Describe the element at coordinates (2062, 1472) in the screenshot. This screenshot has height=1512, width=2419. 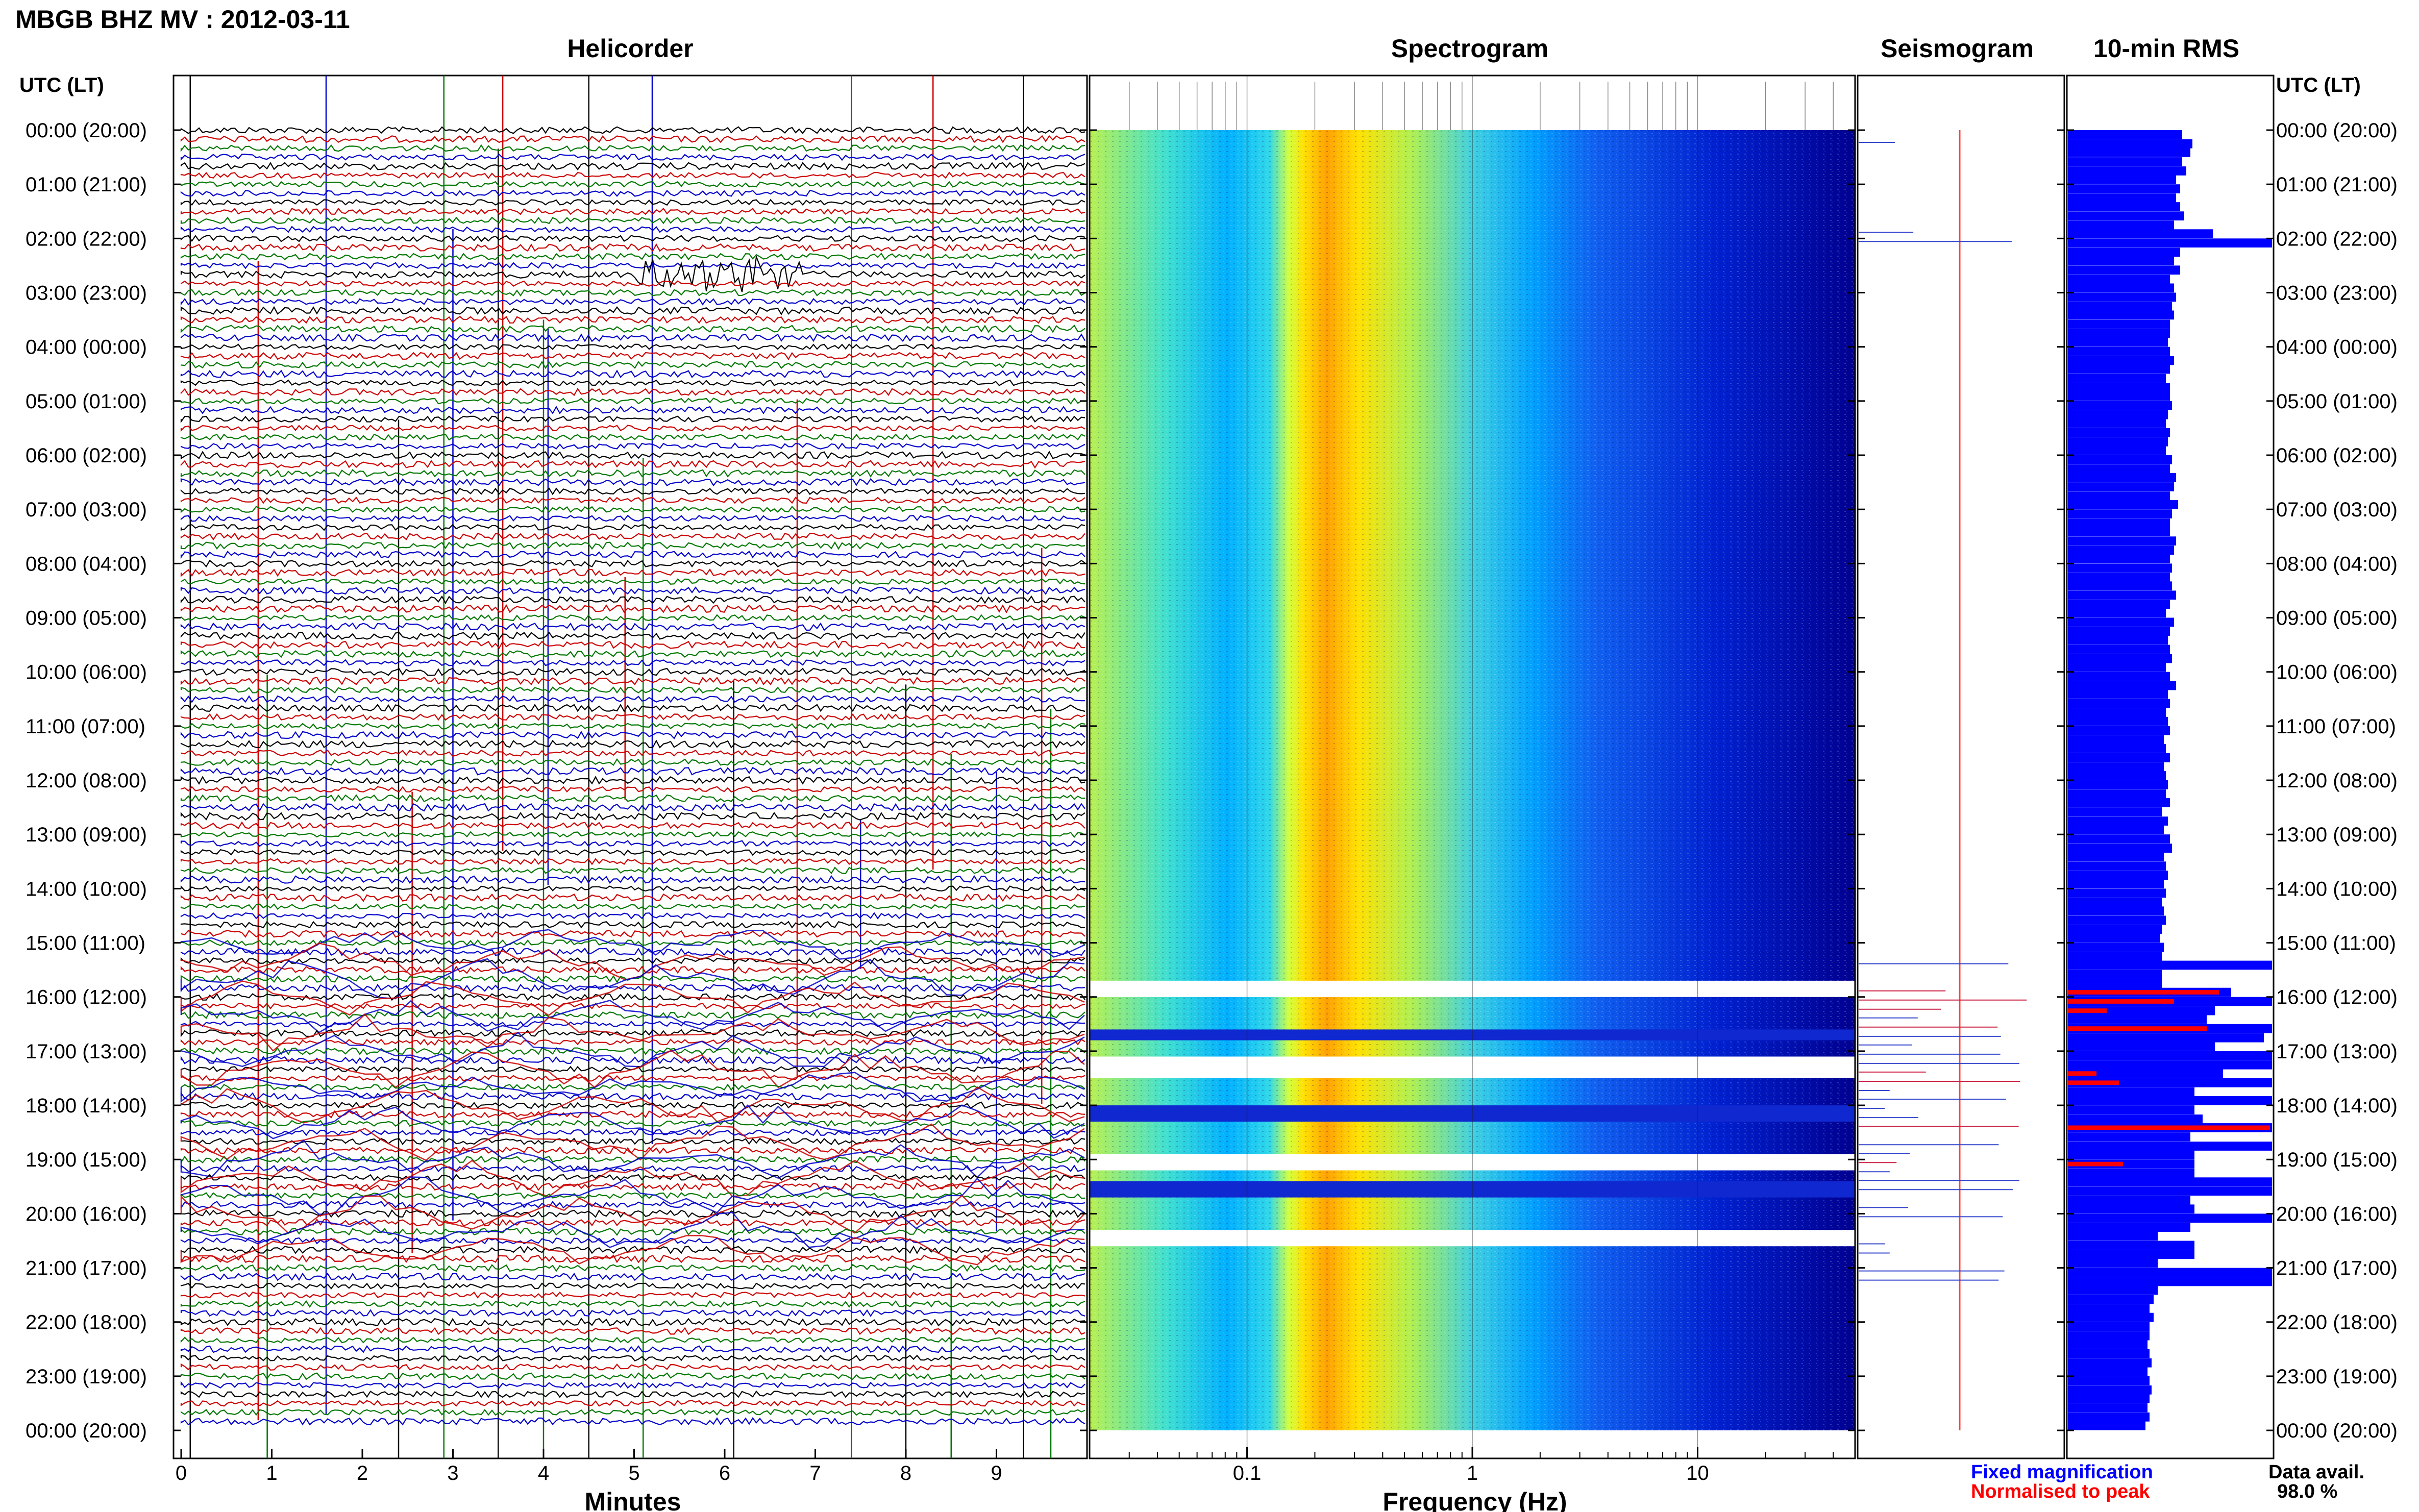
I see `legend-fixed-magnification: Fixed magnification` at that location.